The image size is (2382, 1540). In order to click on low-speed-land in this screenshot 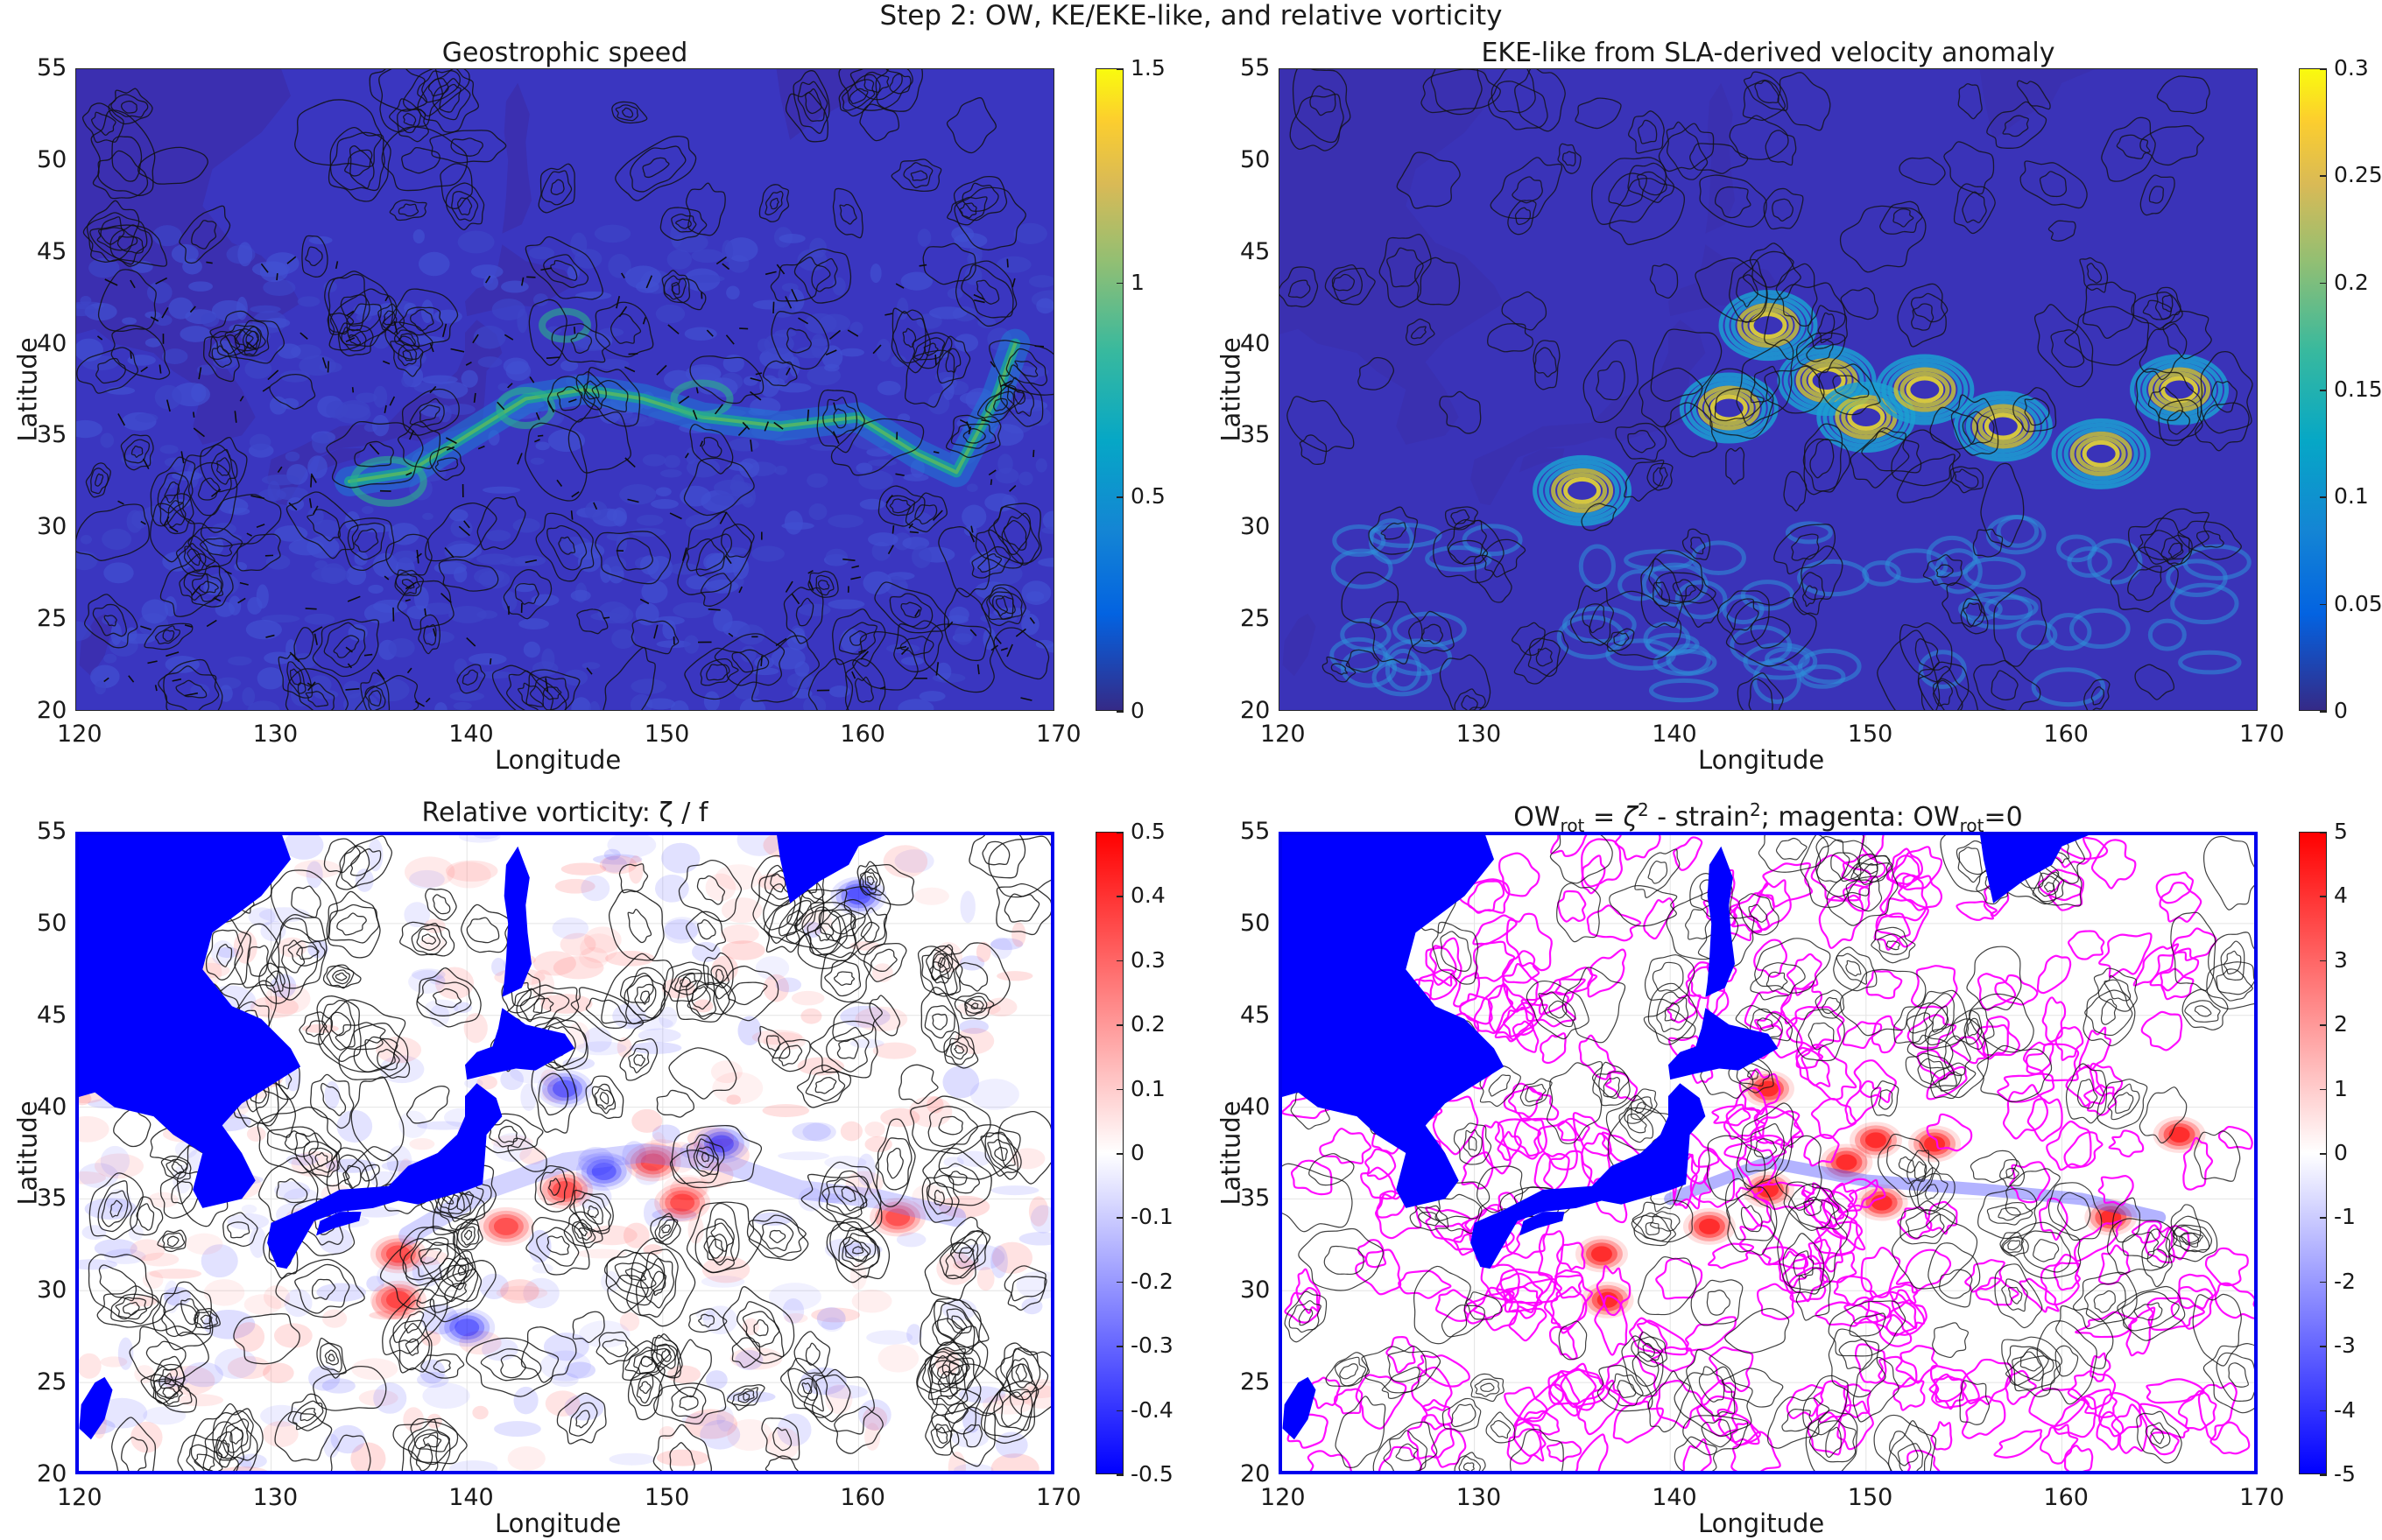, I will do `click(835, 104)`.